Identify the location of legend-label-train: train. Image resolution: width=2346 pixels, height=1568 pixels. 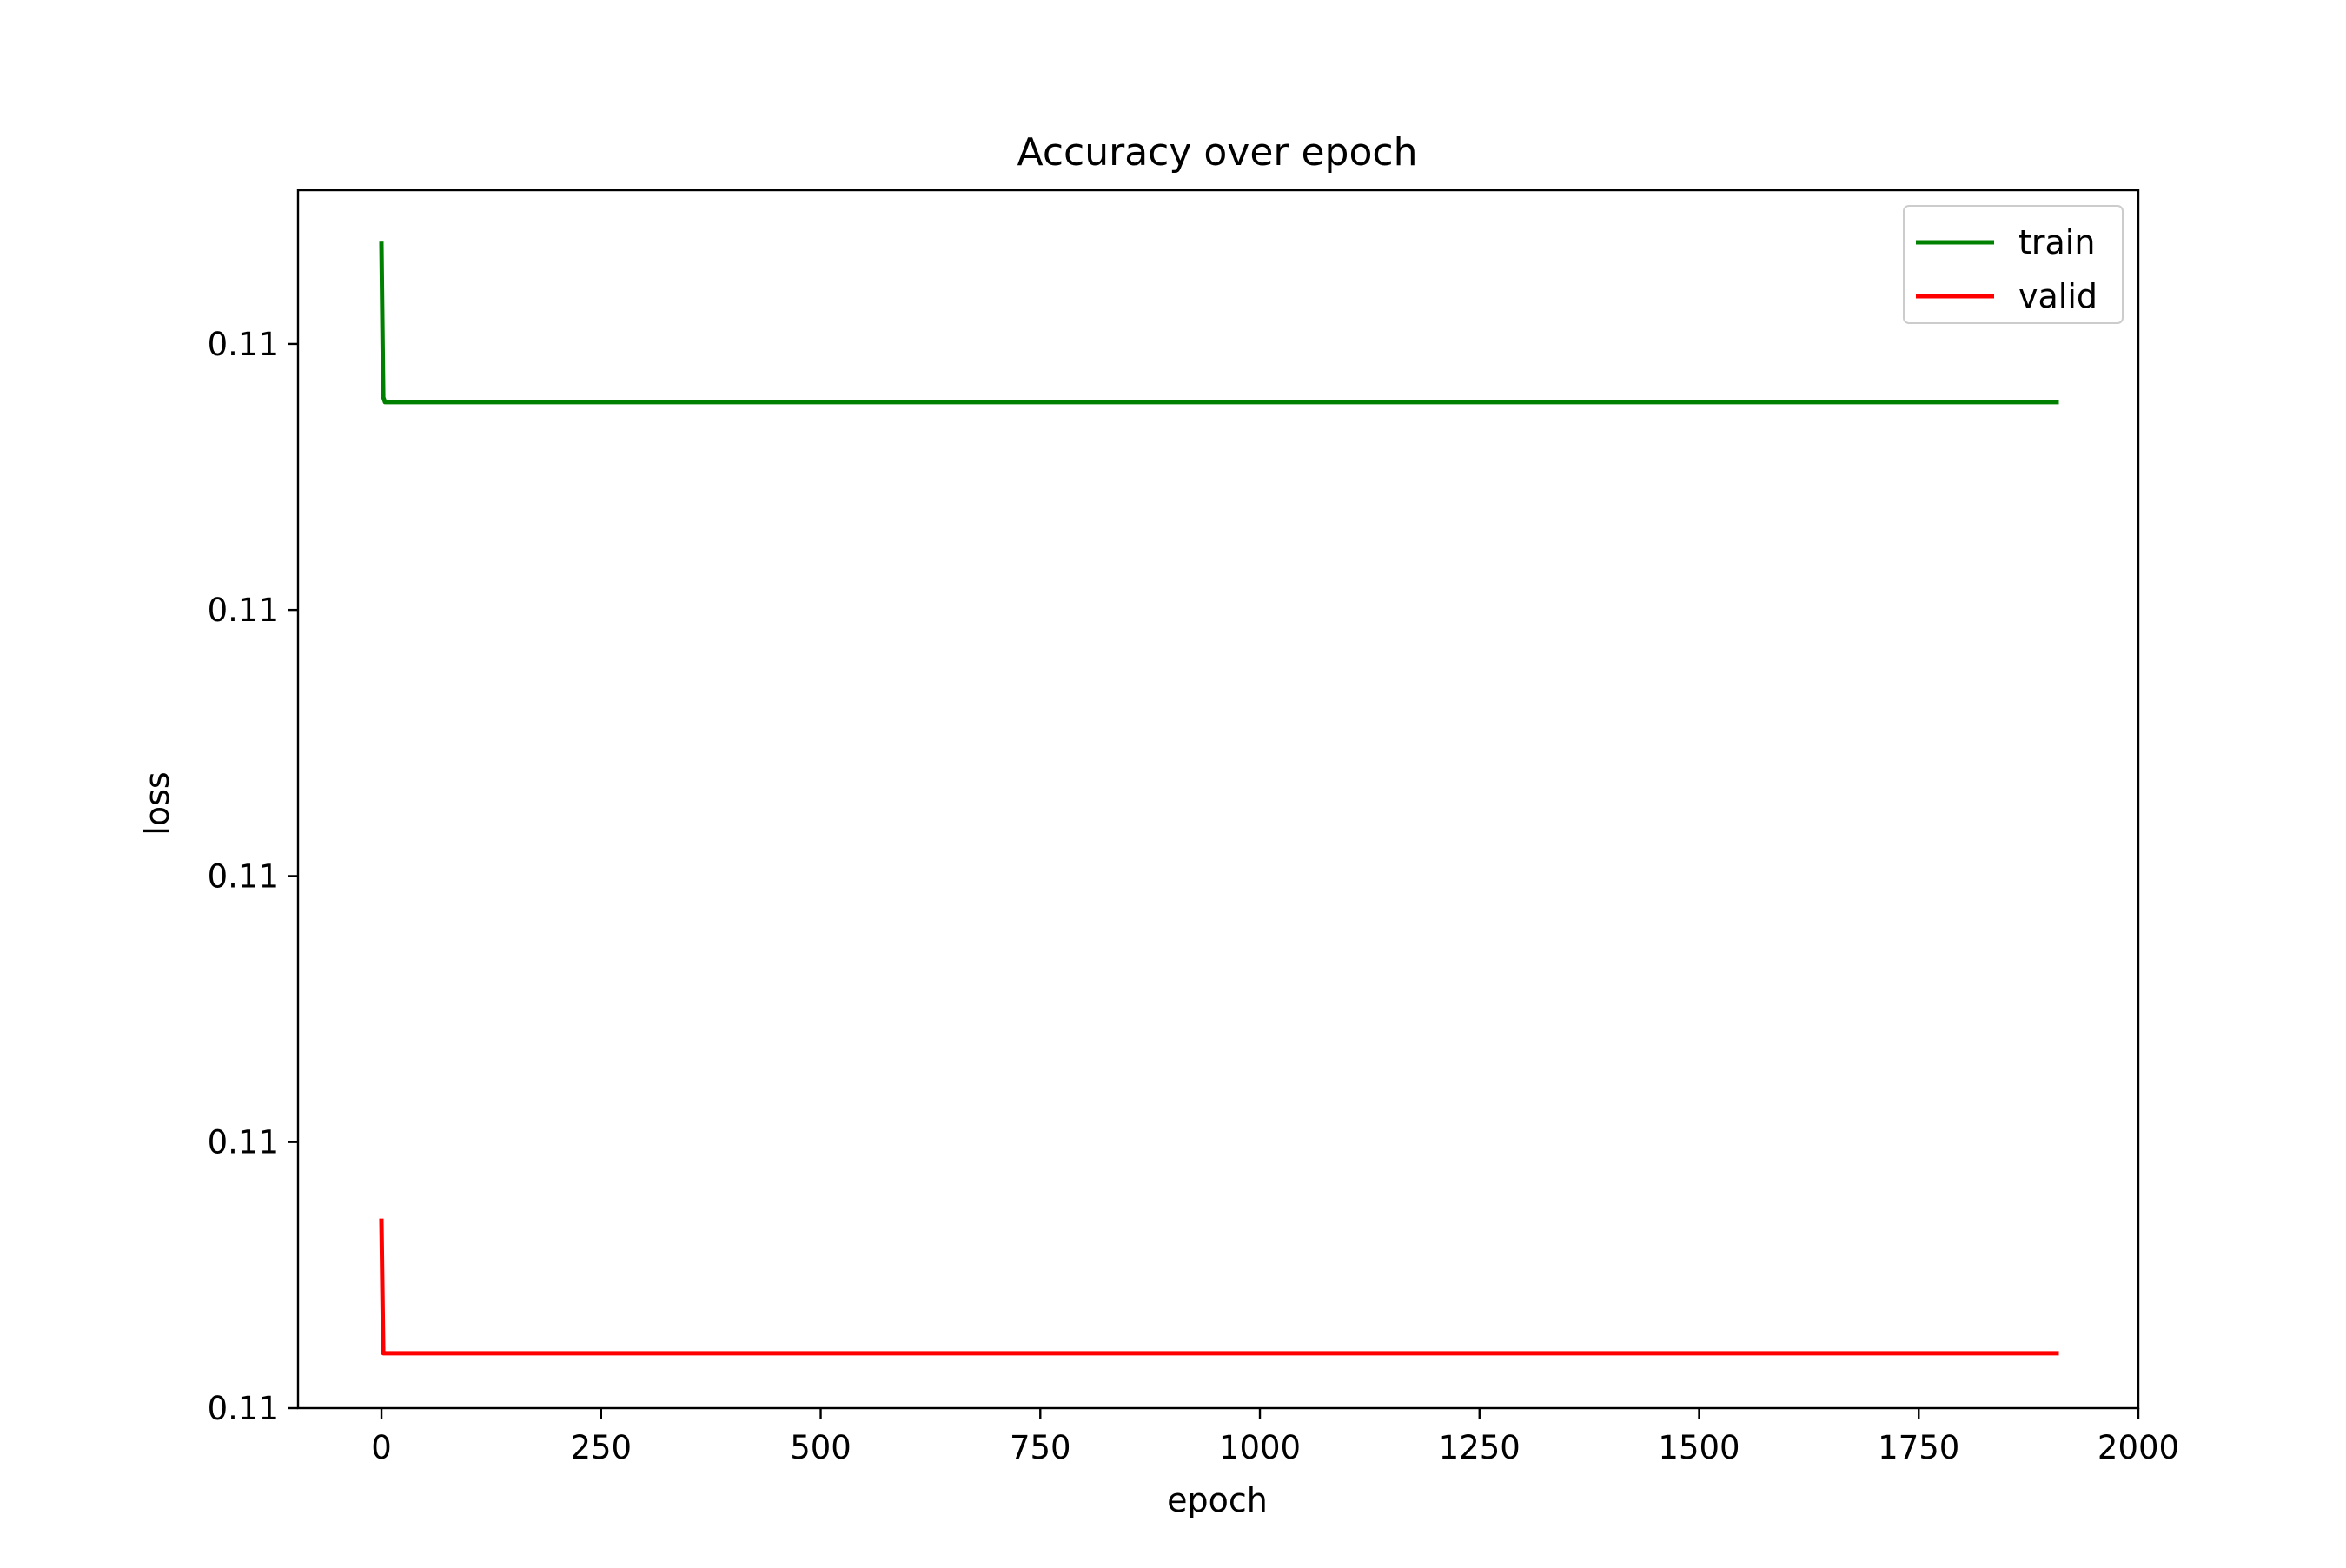
(2056, 242).